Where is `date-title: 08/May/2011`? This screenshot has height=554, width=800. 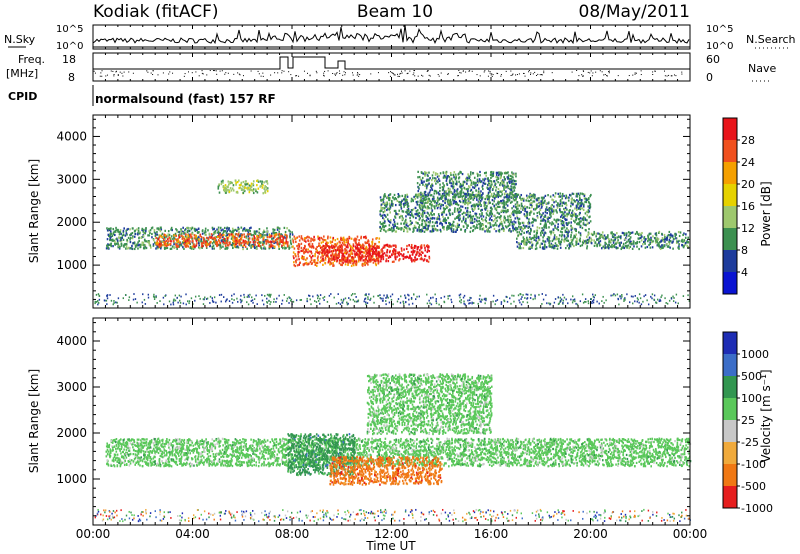 date-title: 08/May/2011 is located at coordinates (635, 12).